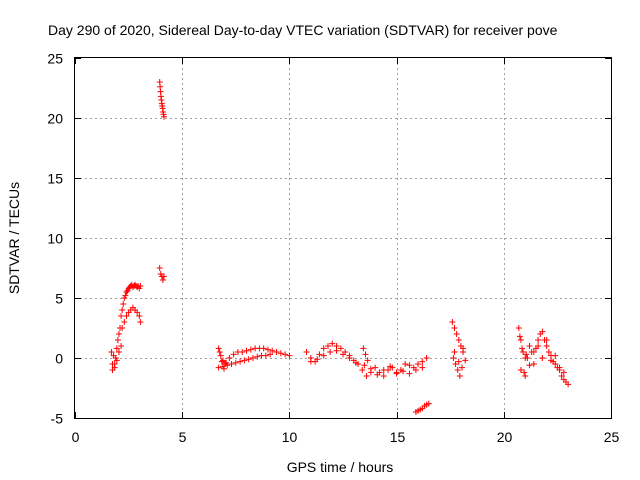 The width and height of the screenshot is (640, 480). I want to click on x-tick-label: 15, so click(398, 437).